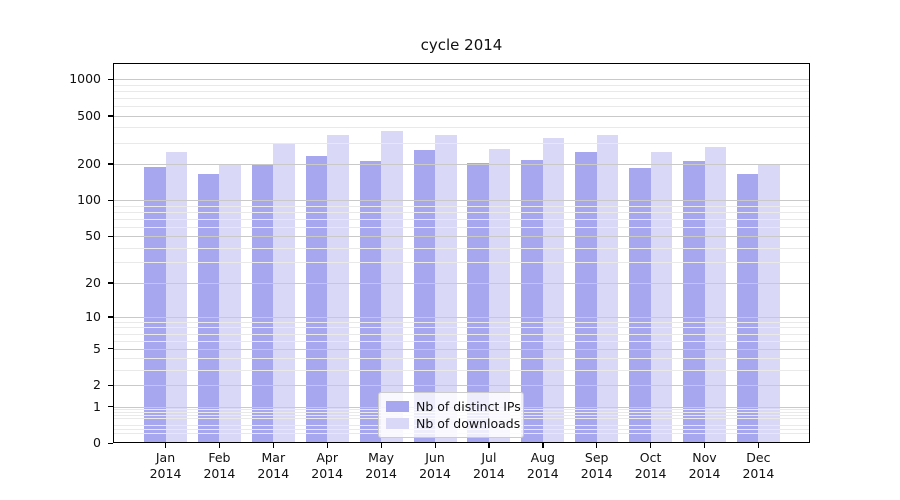 This screenshot has width=900, height=500. Describe the element at coordinates (93, 235) in the screenshot. I see `y-tick-label: 50` at that location.